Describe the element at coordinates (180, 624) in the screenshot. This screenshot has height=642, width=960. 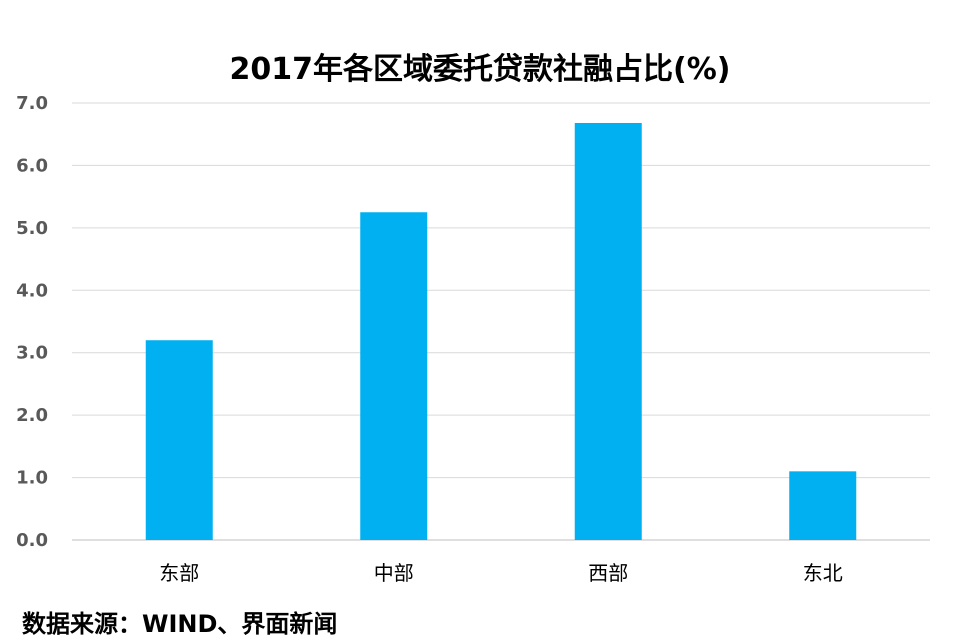
I see `source-note: 数据来源：WIND、界面新闻` at that location.